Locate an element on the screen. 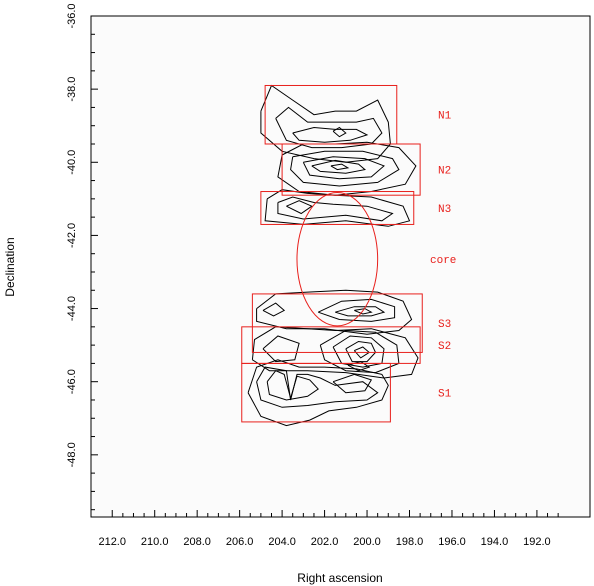  region-label-s2: S2 is located at coordinates (444, 347).